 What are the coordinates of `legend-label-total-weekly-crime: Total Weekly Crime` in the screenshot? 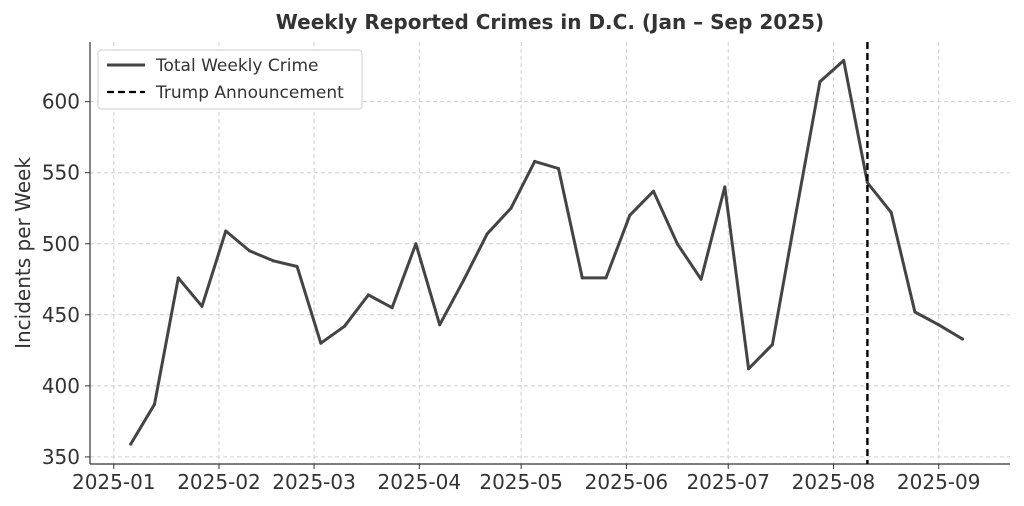 It's located at (236, 66).